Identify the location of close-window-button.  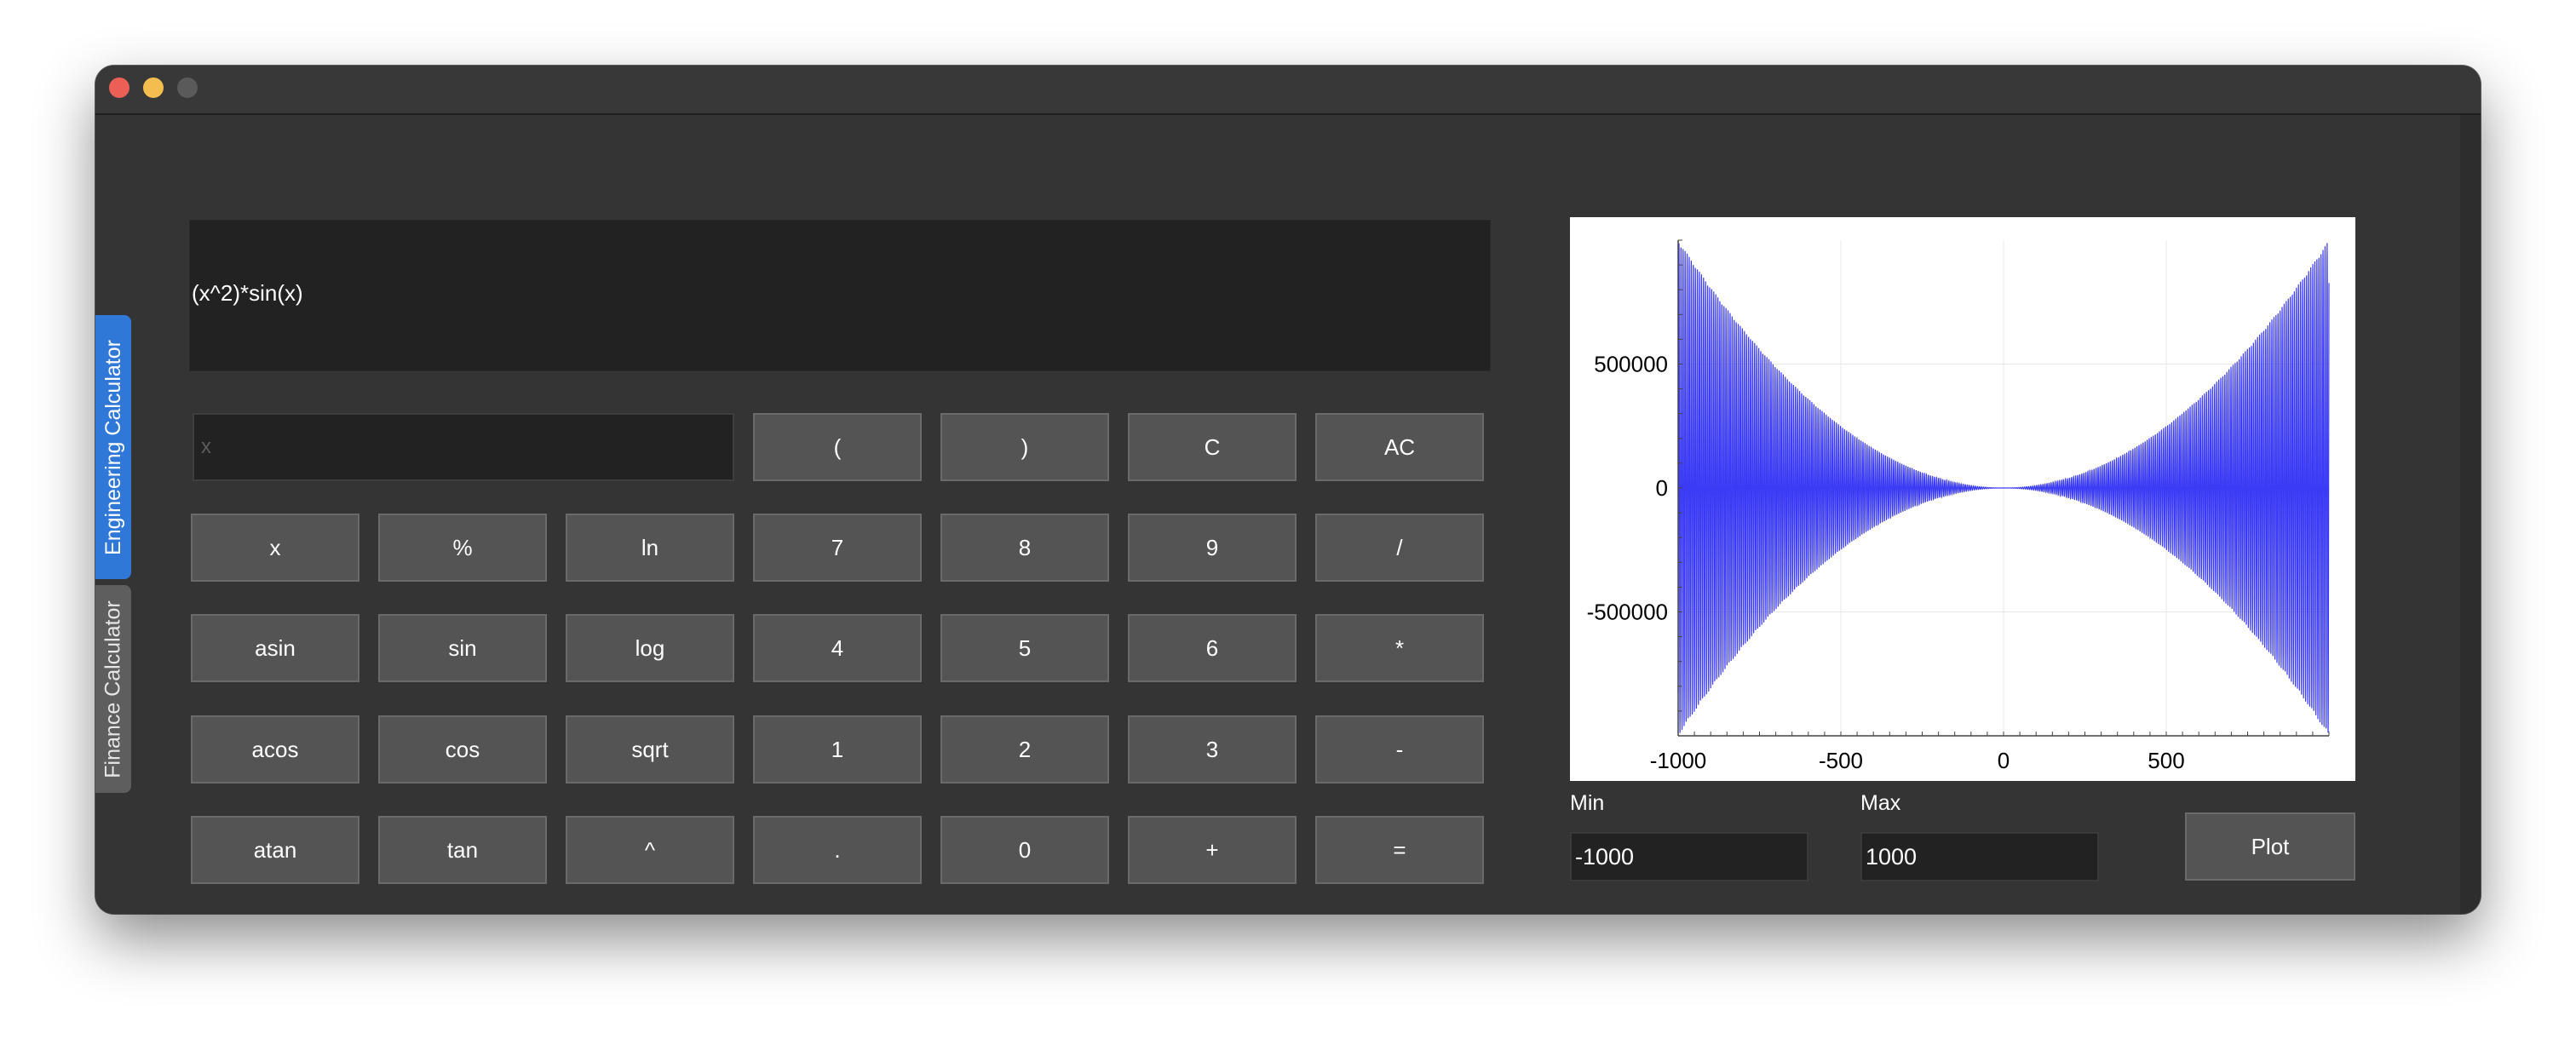
(119, 87).